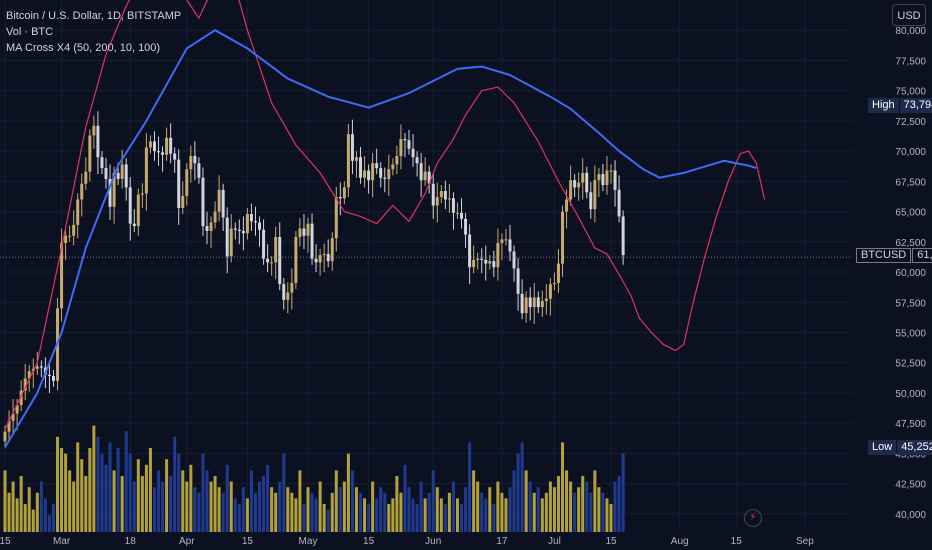 The height and width of the screenshot is (550, 932). What do you see at coordinates (62, 541) in the screenshot?
I see `x-tick-label: Mar` at bounding box center [62, 541].